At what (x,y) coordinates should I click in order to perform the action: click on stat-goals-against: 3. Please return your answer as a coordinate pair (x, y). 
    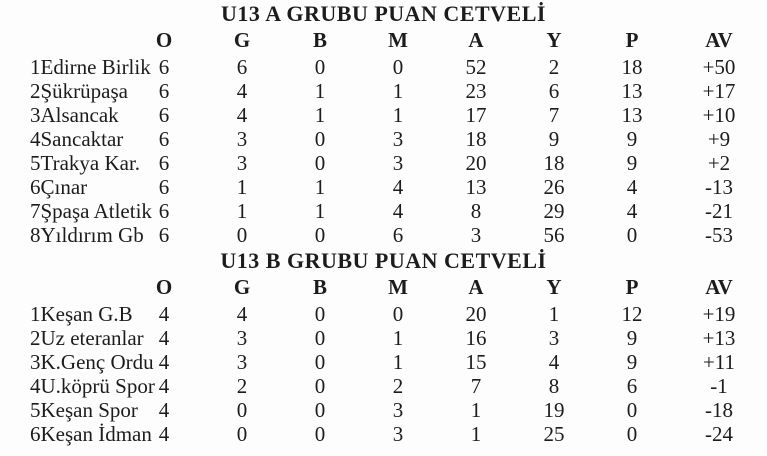
    Looking at the image, I should click on (554, 338).